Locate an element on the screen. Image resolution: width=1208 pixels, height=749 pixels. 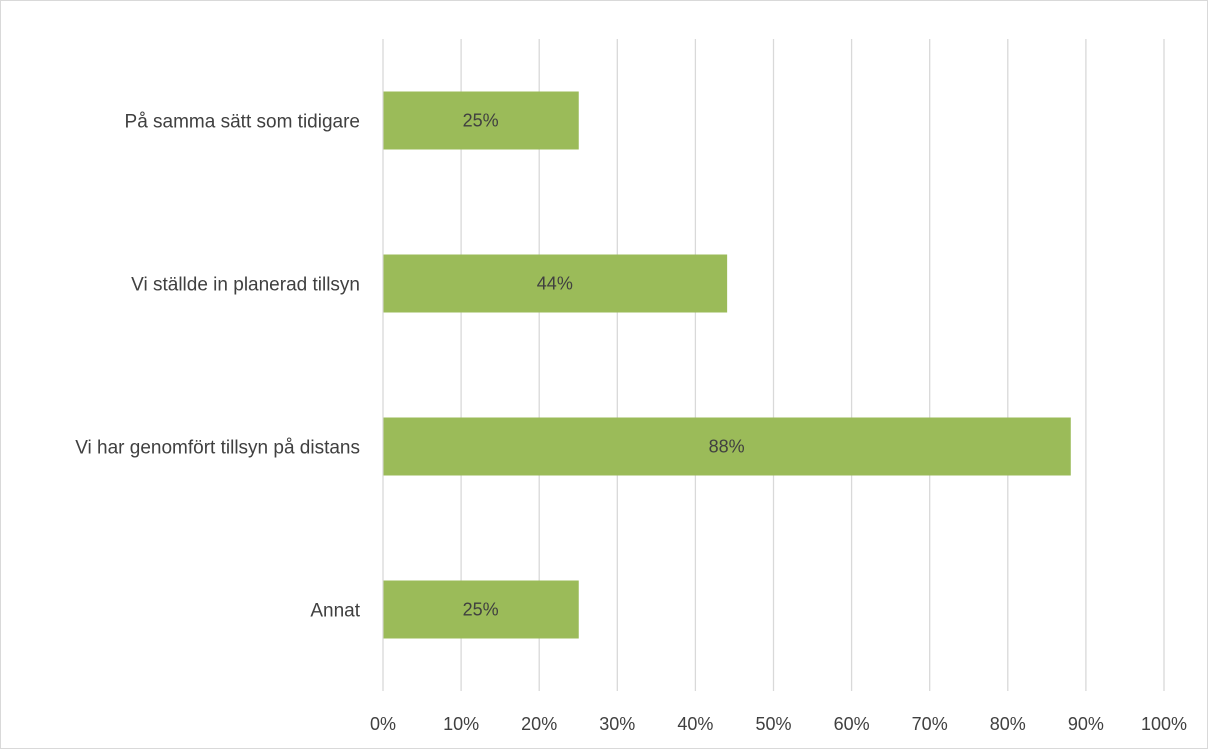
x-tick-labels: 0% 10% 20% 30% 40% 50% 60% 70% 80% 90% 100% is located at coordinates (778, 724).